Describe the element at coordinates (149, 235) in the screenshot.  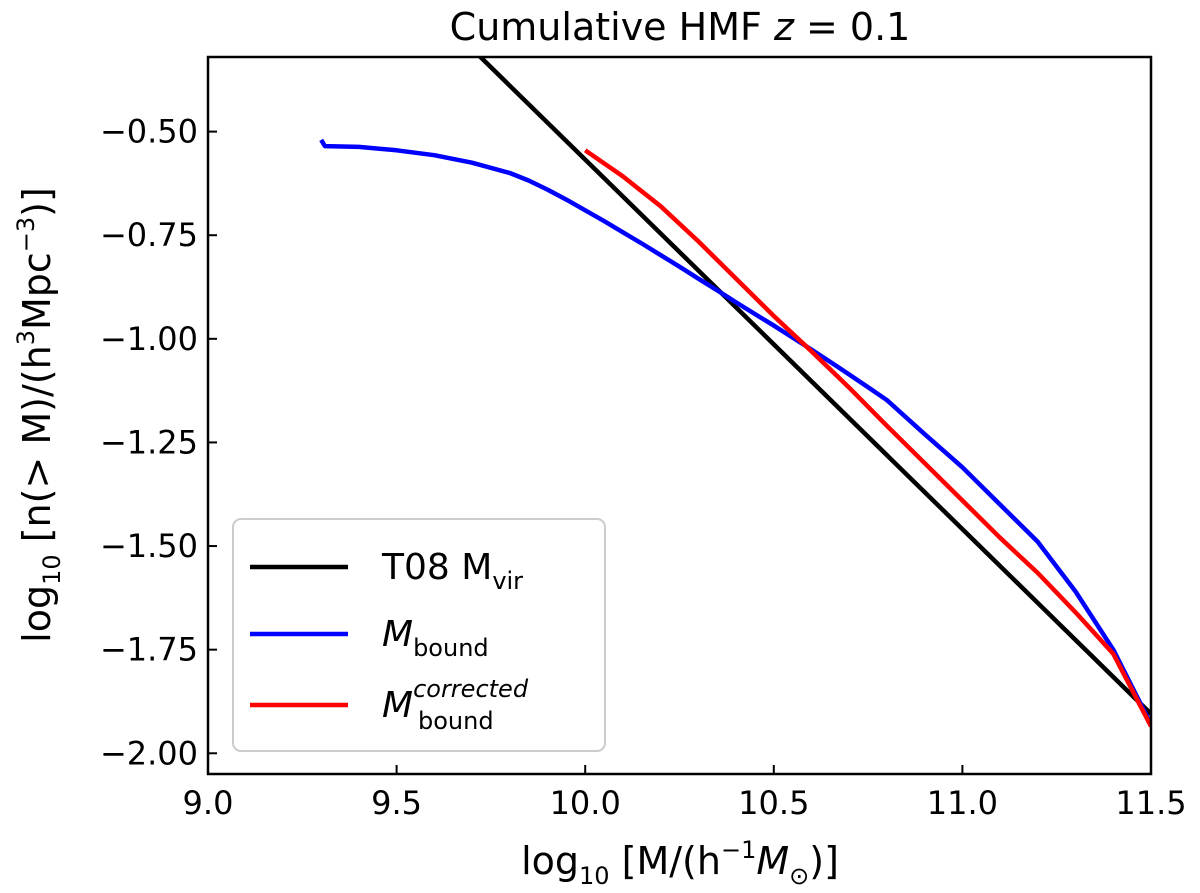
I see `y-tick-label: −0.75` at that location.